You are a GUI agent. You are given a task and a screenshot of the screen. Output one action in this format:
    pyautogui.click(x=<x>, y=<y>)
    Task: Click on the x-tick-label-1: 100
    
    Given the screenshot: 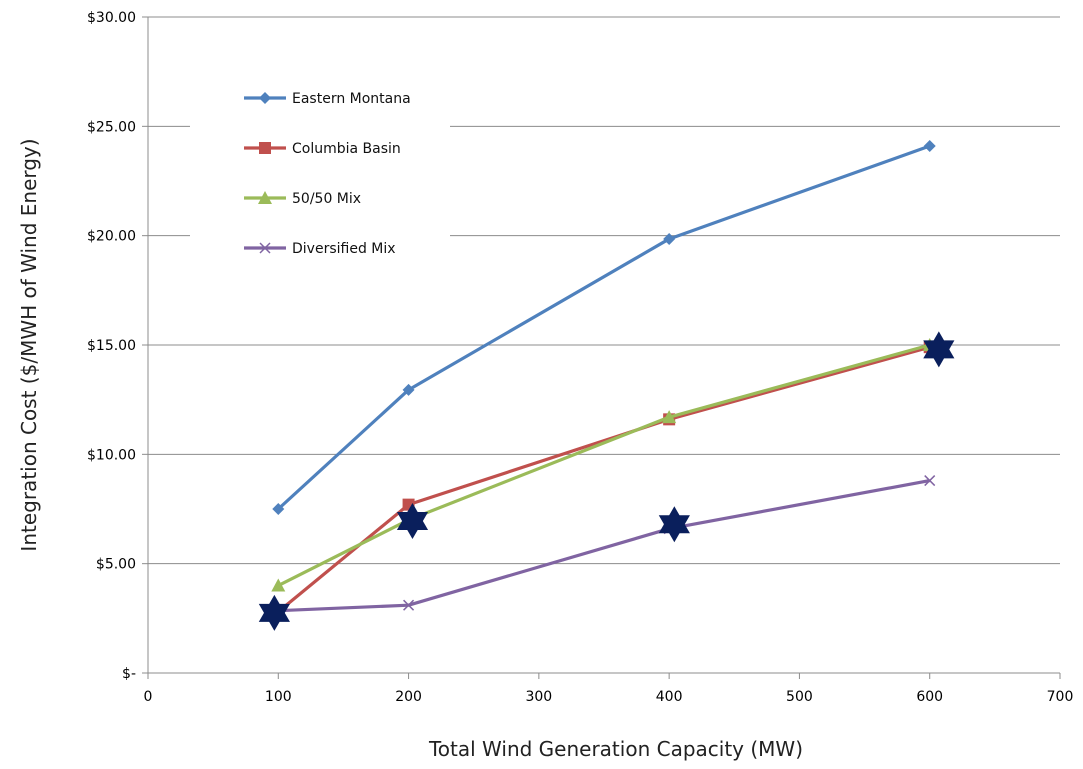 What is the action you would take?
    pyautogui.click(x=278, y=697)
    